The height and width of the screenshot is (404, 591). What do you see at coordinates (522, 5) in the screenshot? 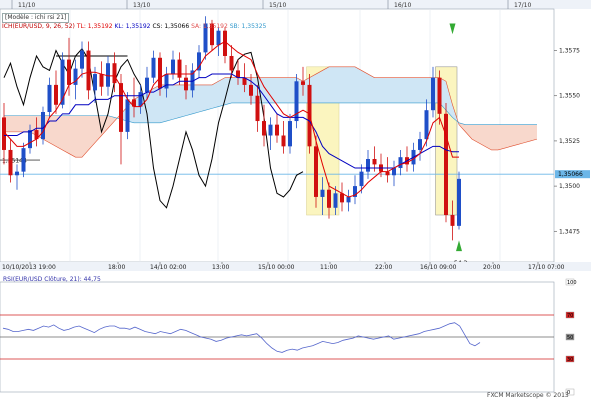
I see `top-date-label: 17/10` at bounding box center [522, 5].